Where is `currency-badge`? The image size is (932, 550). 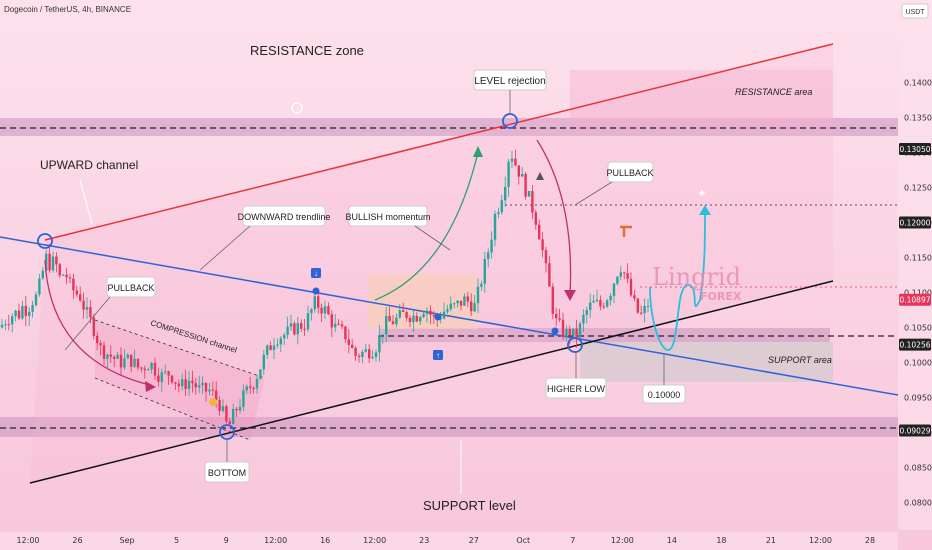
currency-badge is located at coordinates (915, 11).